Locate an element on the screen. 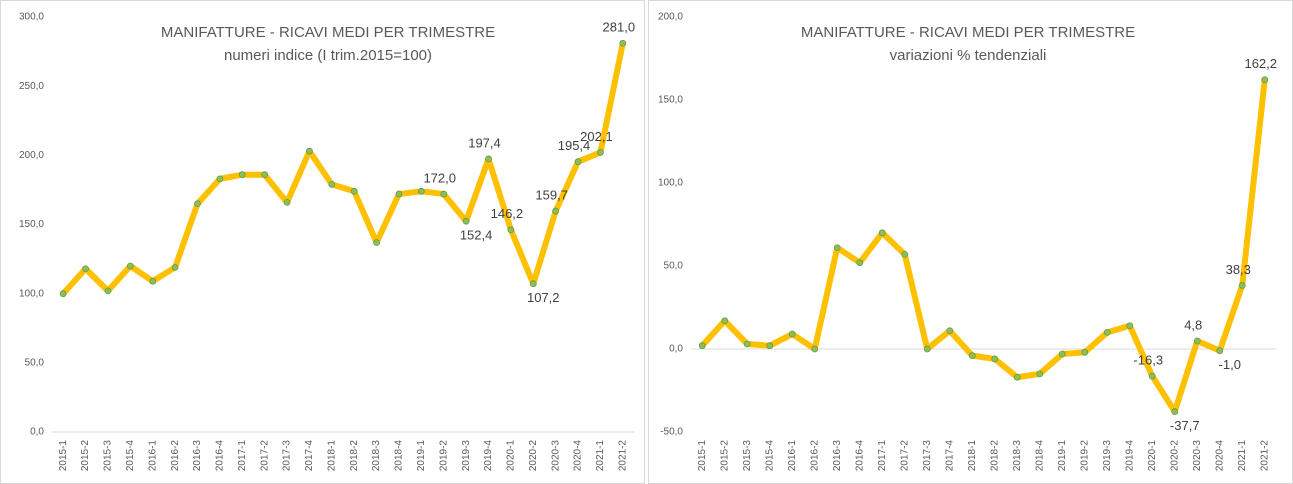  data-label: 195,4 is located at coordinates (574, 145).